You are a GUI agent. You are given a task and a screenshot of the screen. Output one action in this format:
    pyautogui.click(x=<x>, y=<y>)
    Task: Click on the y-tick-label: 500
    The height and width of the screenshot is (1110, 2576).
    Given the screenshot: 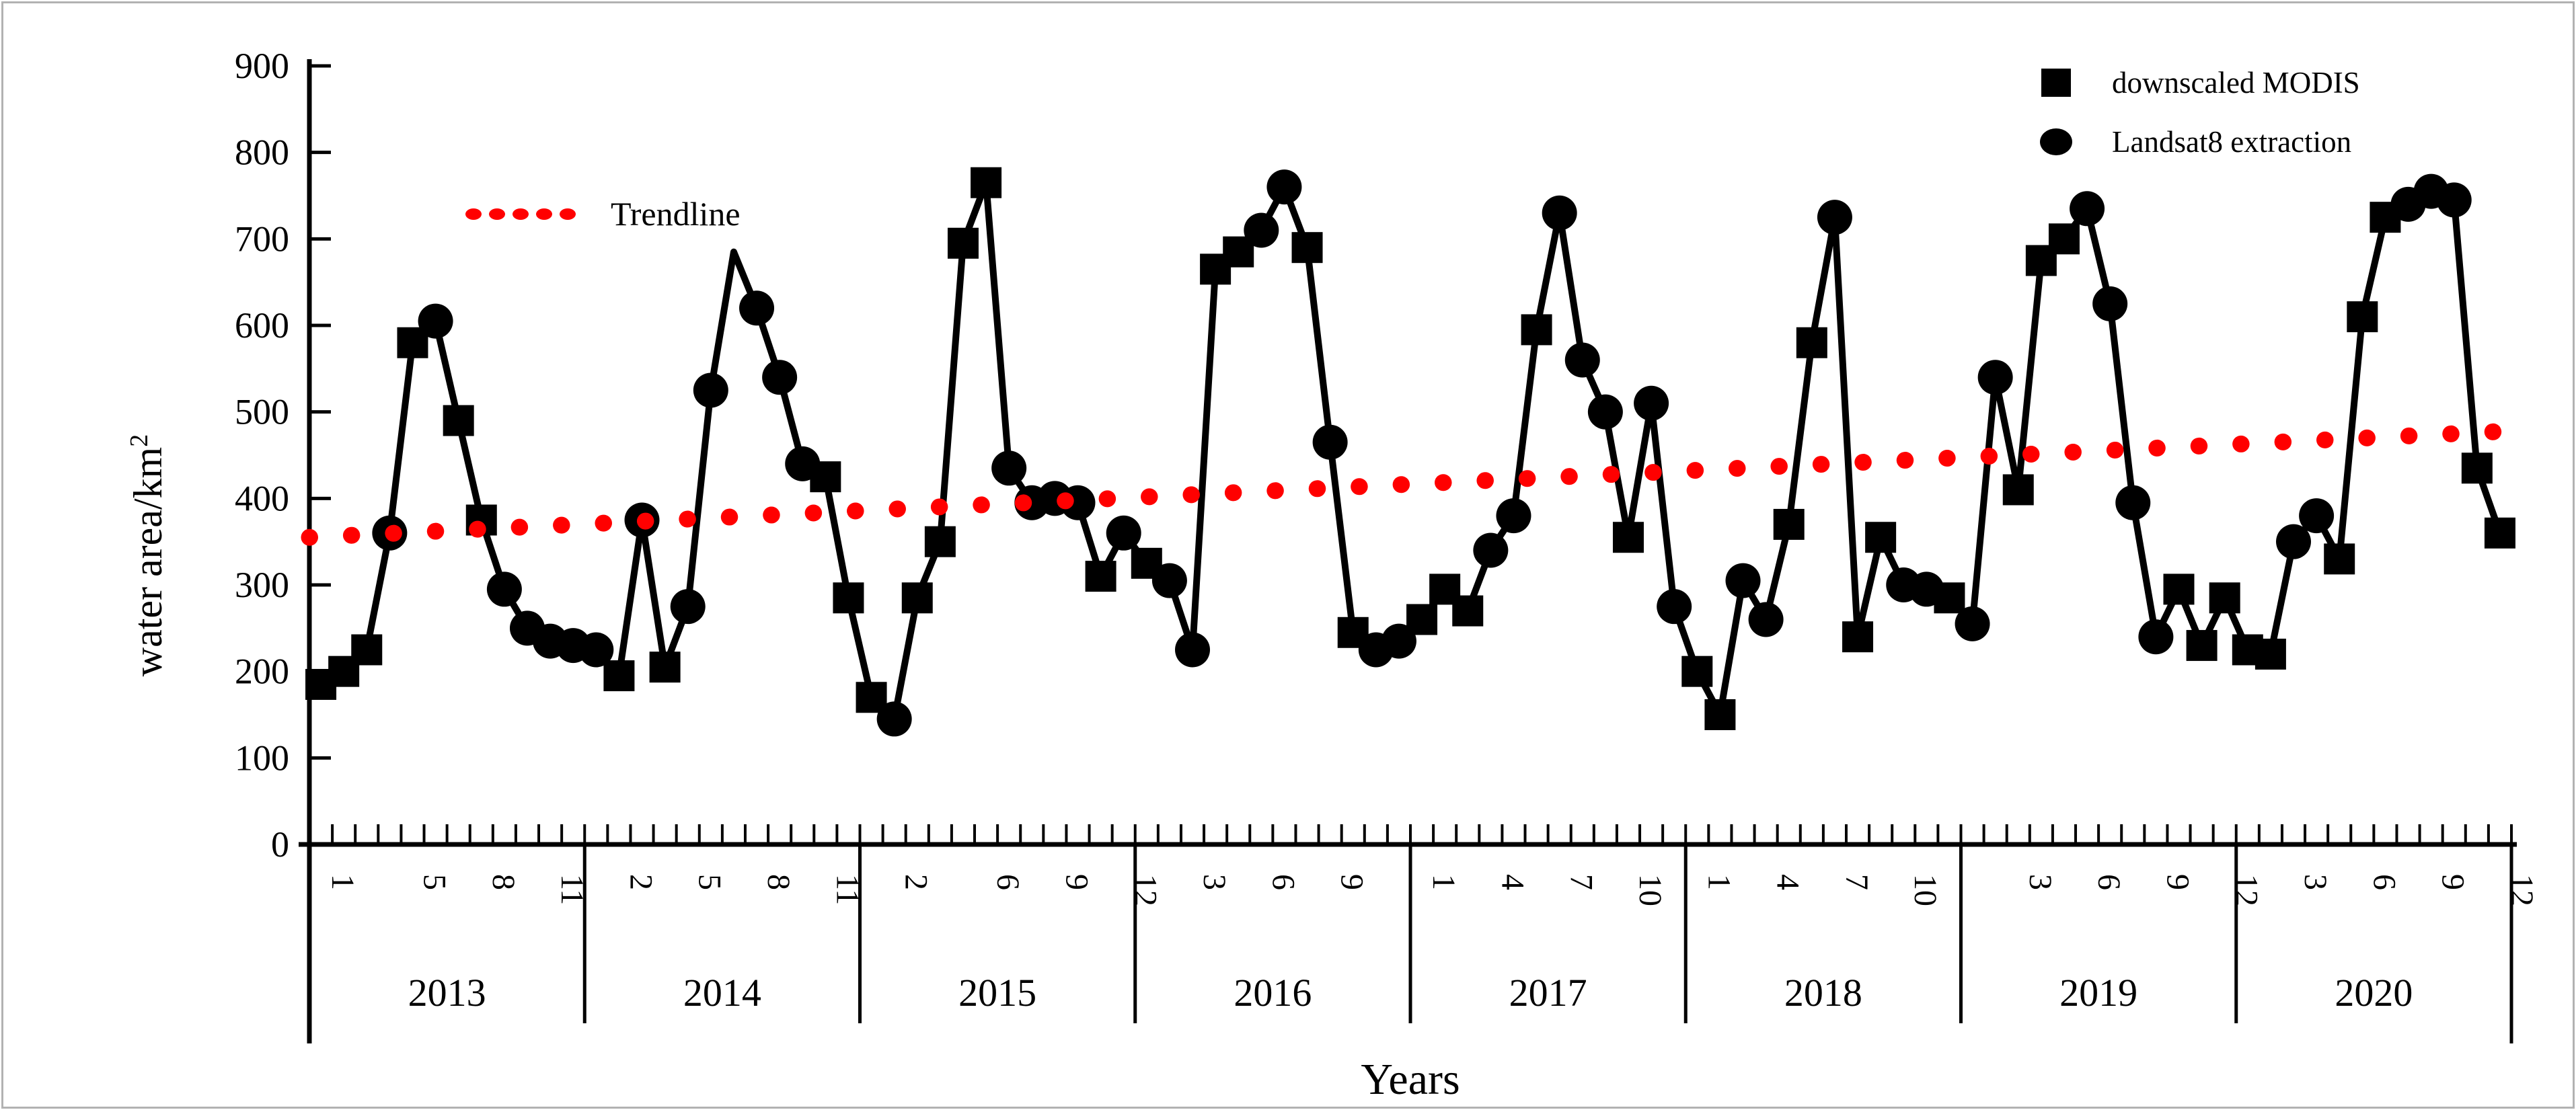 What is the action you would take?
    pyautogui.click(x=262, y=412)
    